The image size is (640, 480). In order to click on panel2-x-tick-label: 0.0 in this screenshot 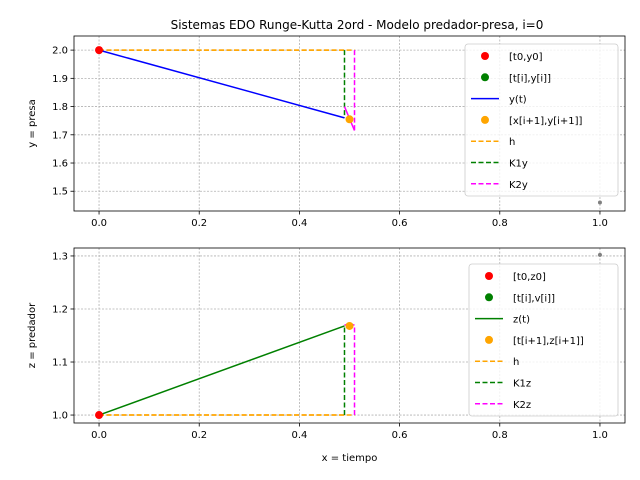, I will do `click(99, 435)`.